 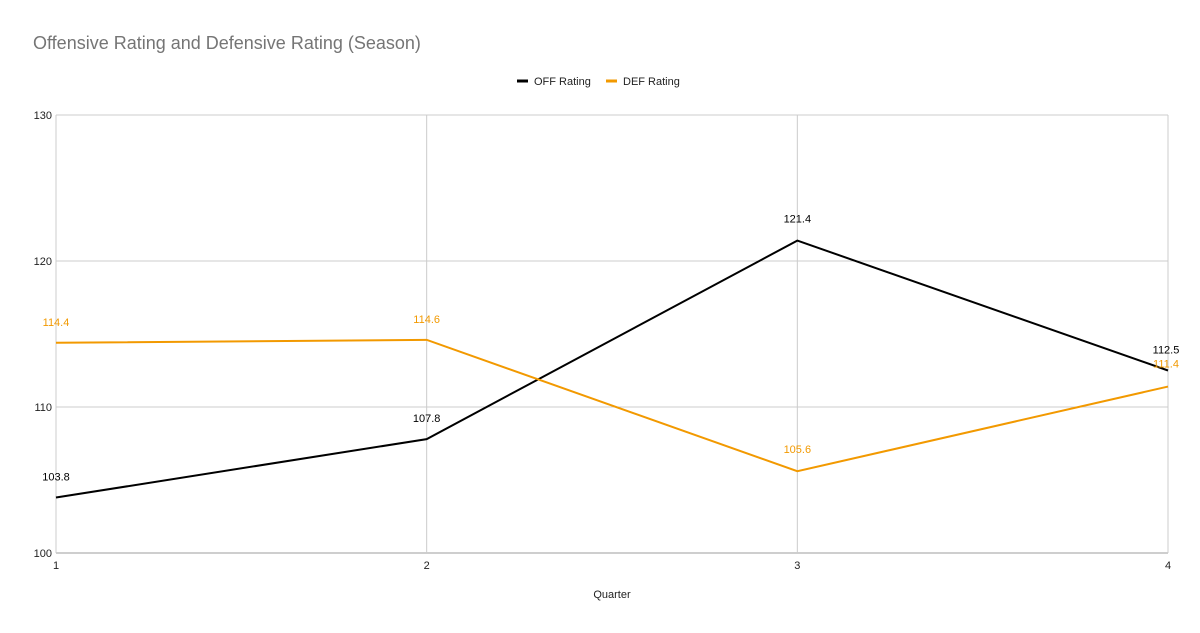 I want to click on legend-label: OFF Rating, so click(x=562, y=82).